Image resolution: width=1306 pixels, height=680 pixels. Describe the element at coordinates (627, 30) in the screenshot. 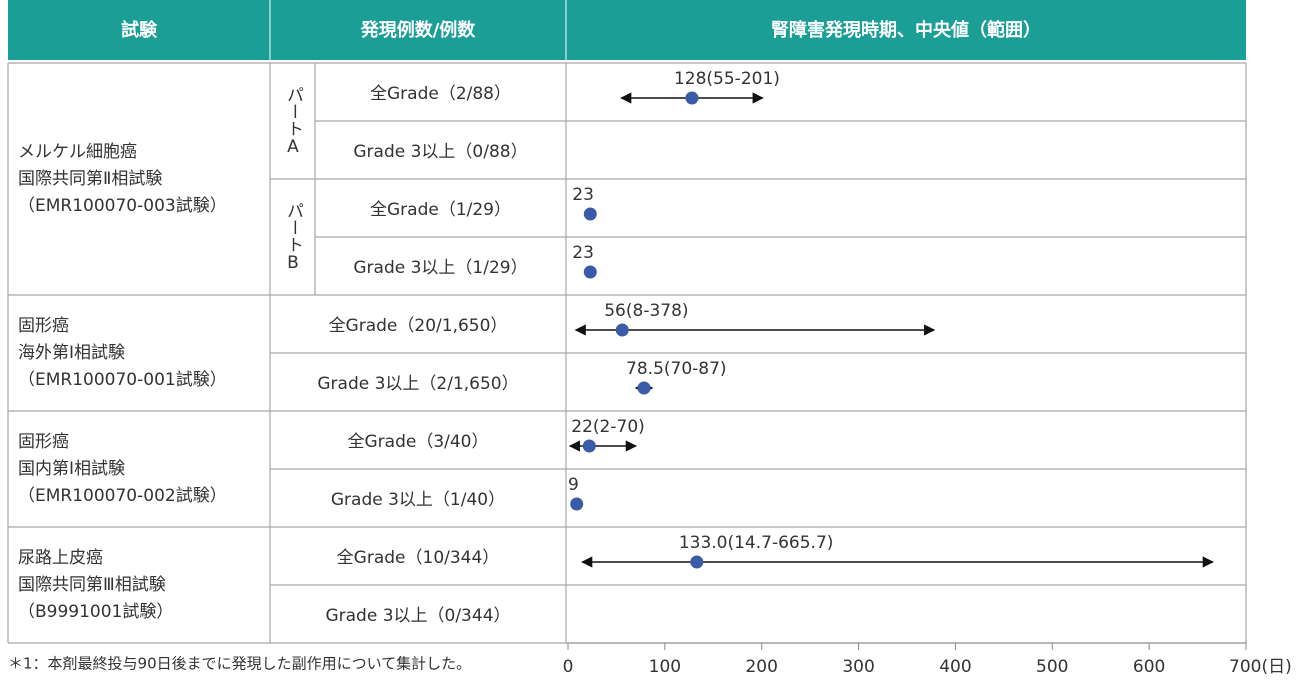

I see `header-bg` at that location.